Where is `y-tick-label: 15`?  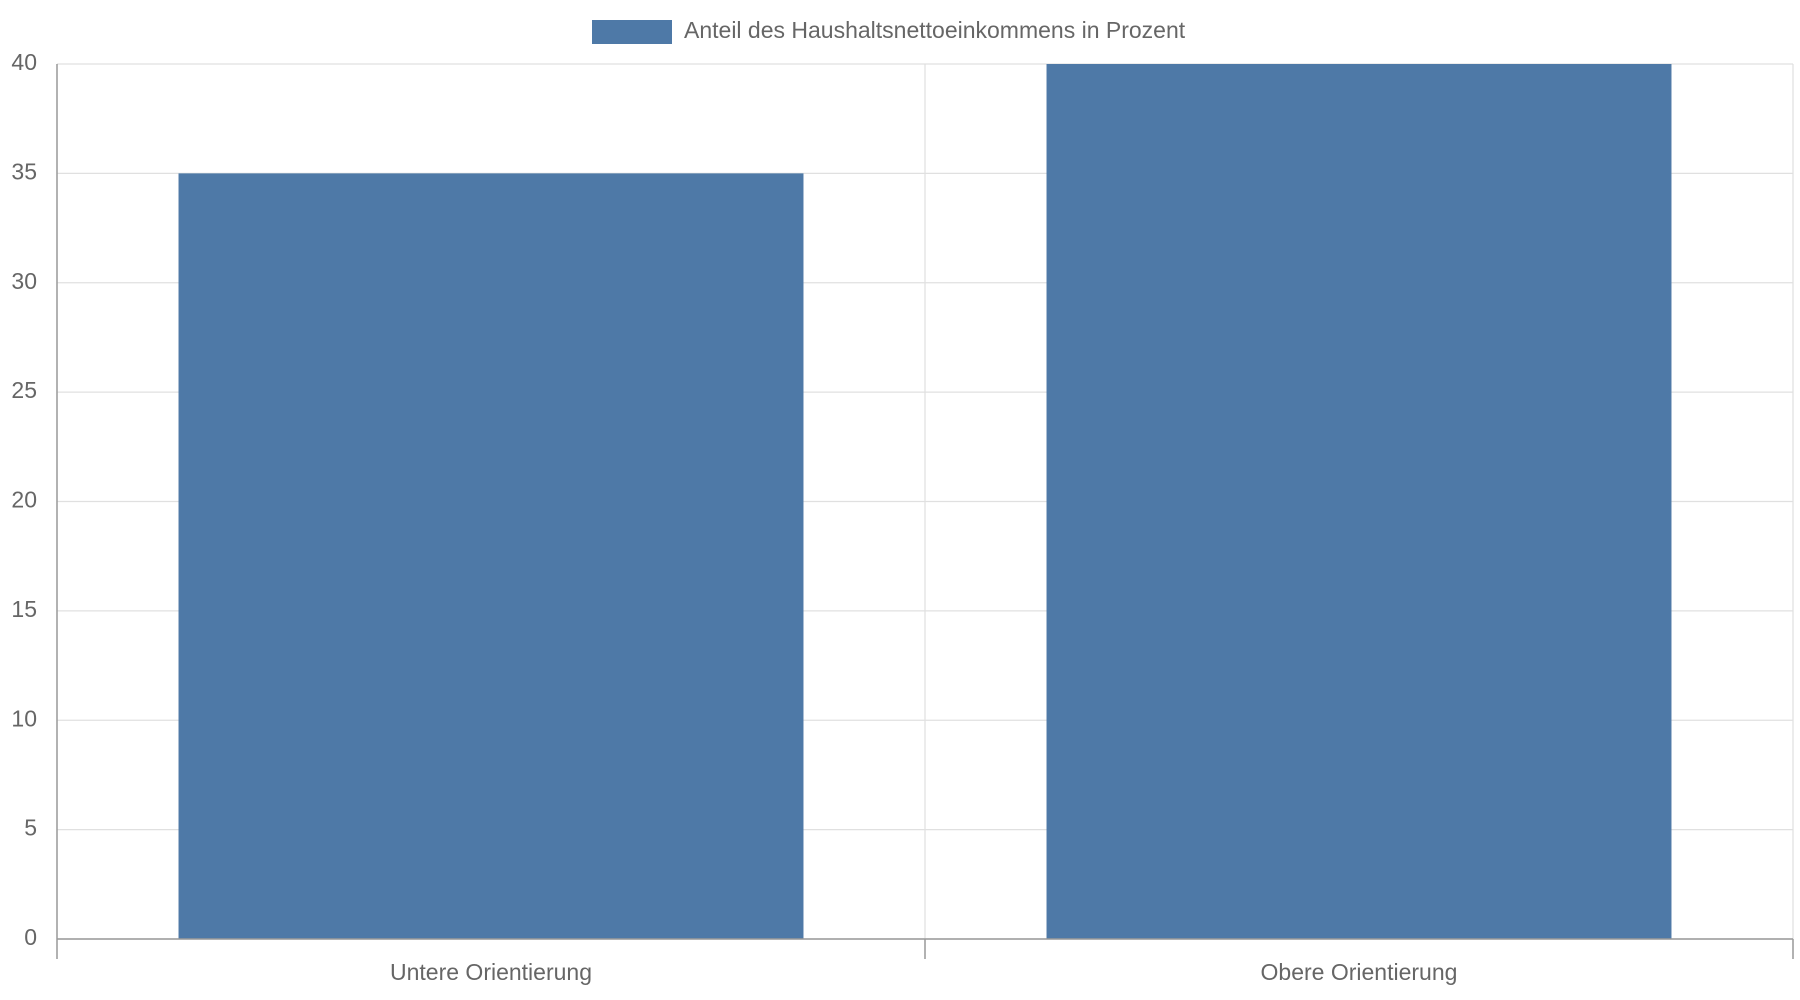
y-tick-label: 15 is located at coordinates (24, 609).